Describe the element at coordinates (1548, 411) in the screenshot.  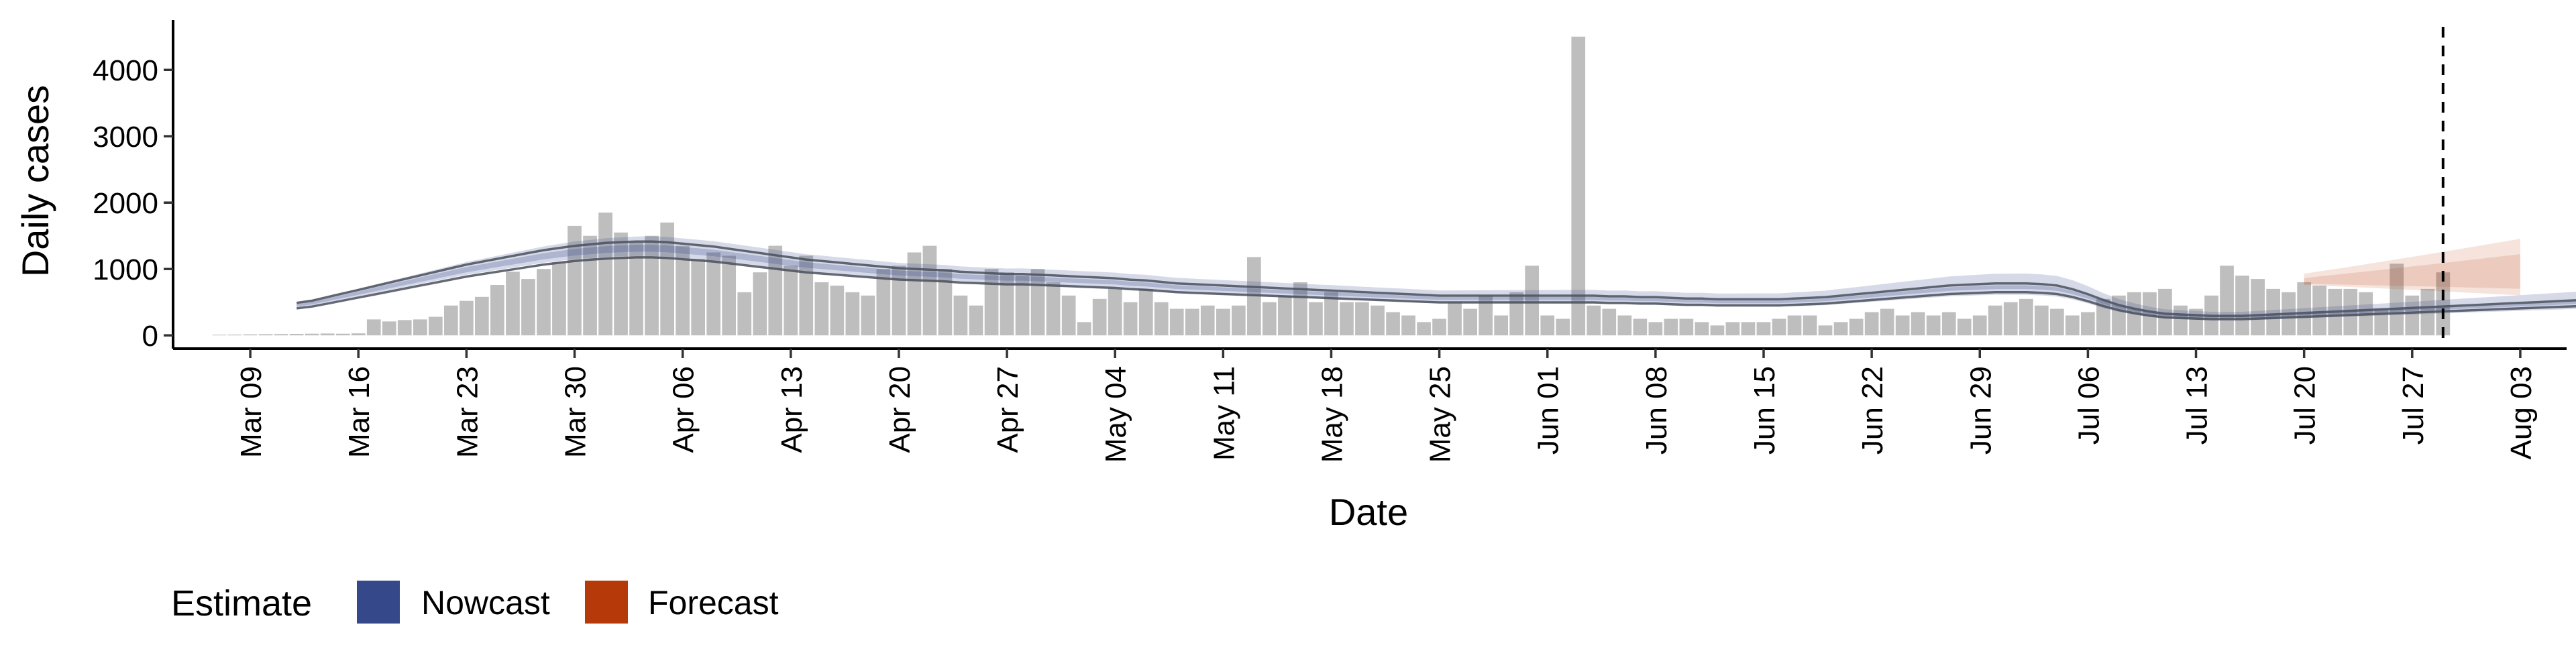
I see `x-tick-label: Jun 01` at that location.